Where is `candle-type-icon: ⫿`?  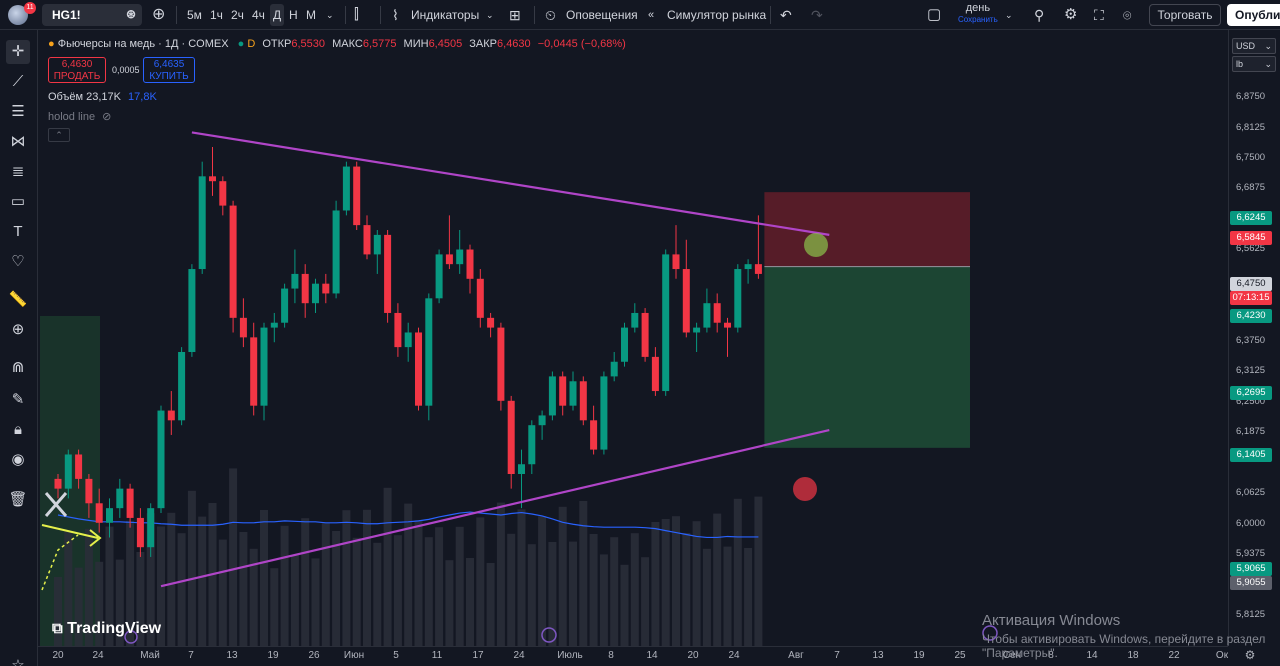
candle-type-icon: ⫿ is located at coordinates (356, 14).